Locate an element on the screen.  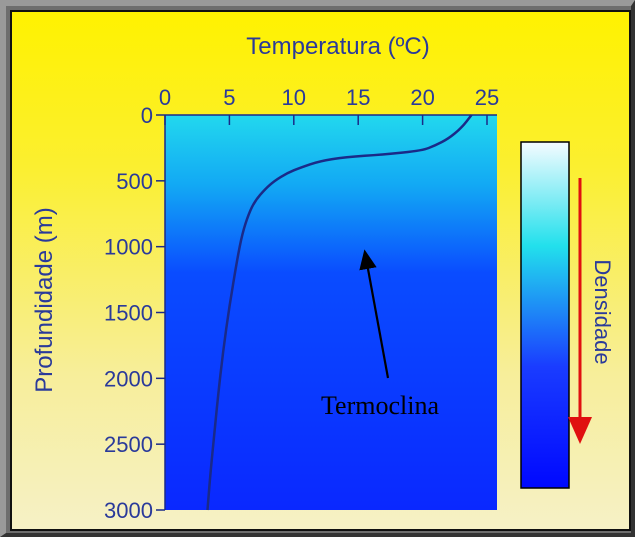
x-tick-label: 10 is located at coordinates (294, 97).